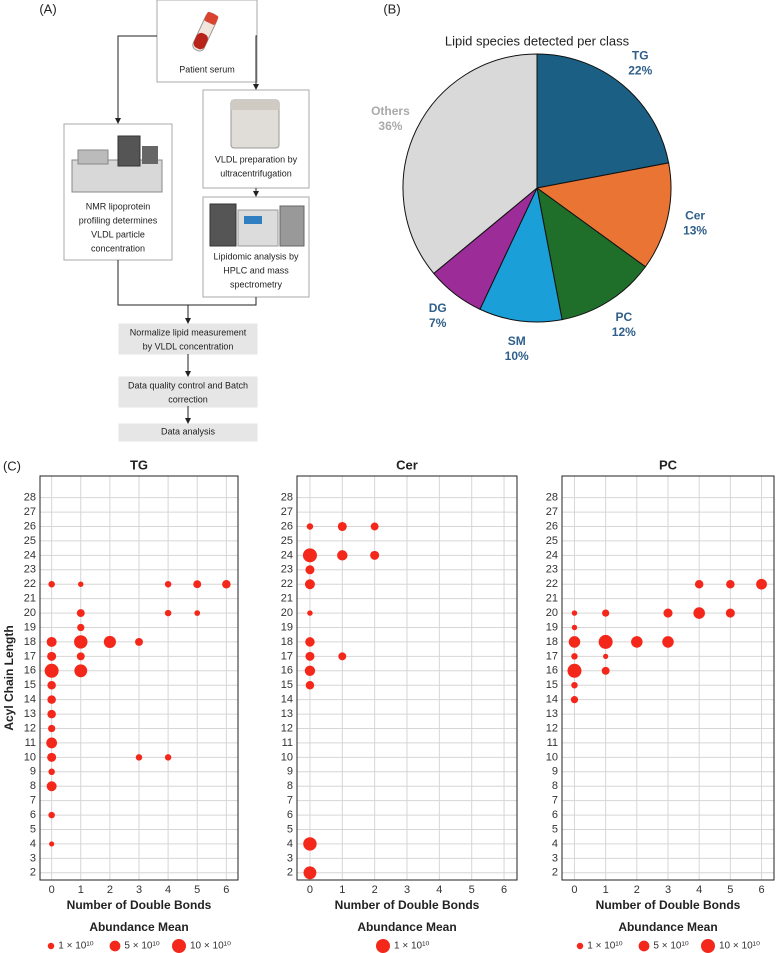 This screenshot has height=953, width=776. Describe the element at coordinates (139, 905) in the screenshot. I see `x-axis-label: Number of Double Bonds` at that location.